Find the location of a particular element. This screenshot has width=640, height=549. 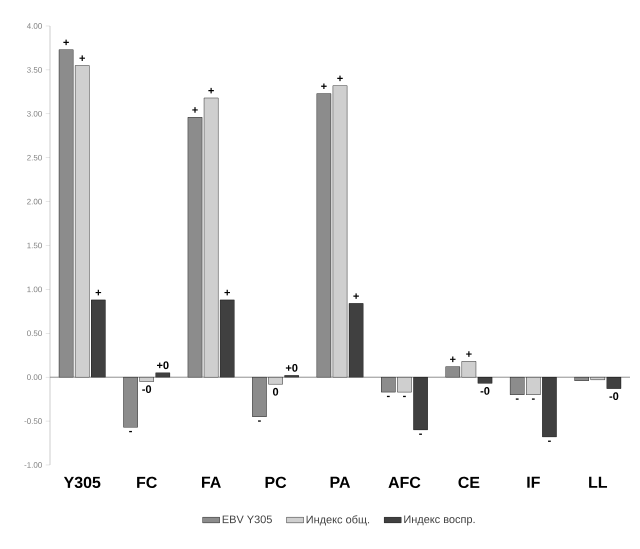

x-tick-label: LL is located at coordinates (598, 482).